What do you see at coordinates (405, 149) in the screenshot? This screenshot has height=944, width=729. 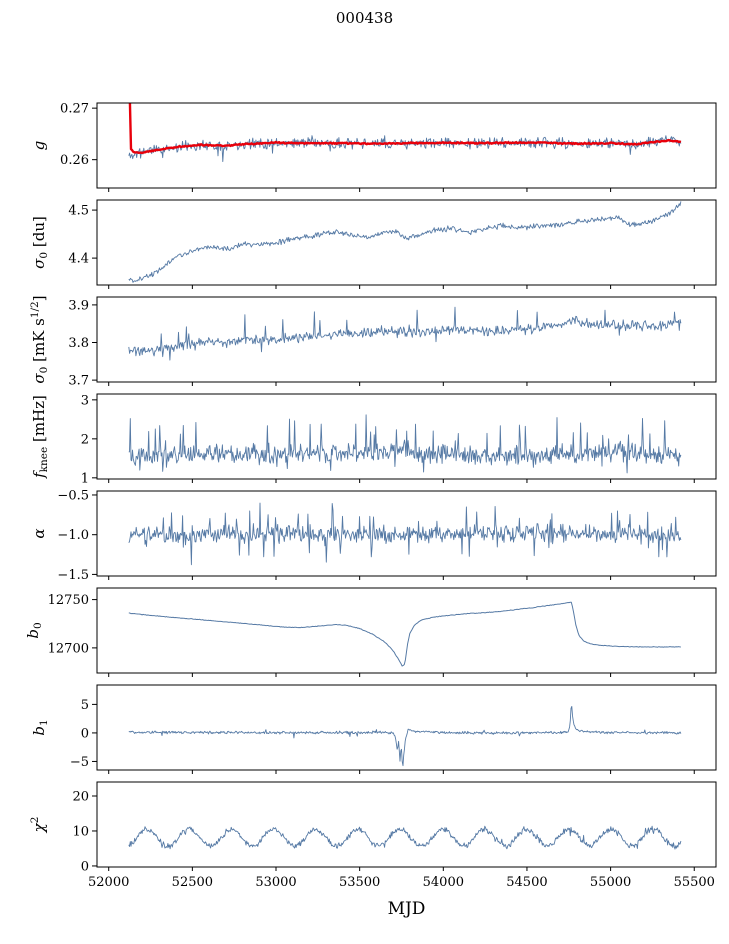 I see `series-g-raw` at bounding box center [405, 149].